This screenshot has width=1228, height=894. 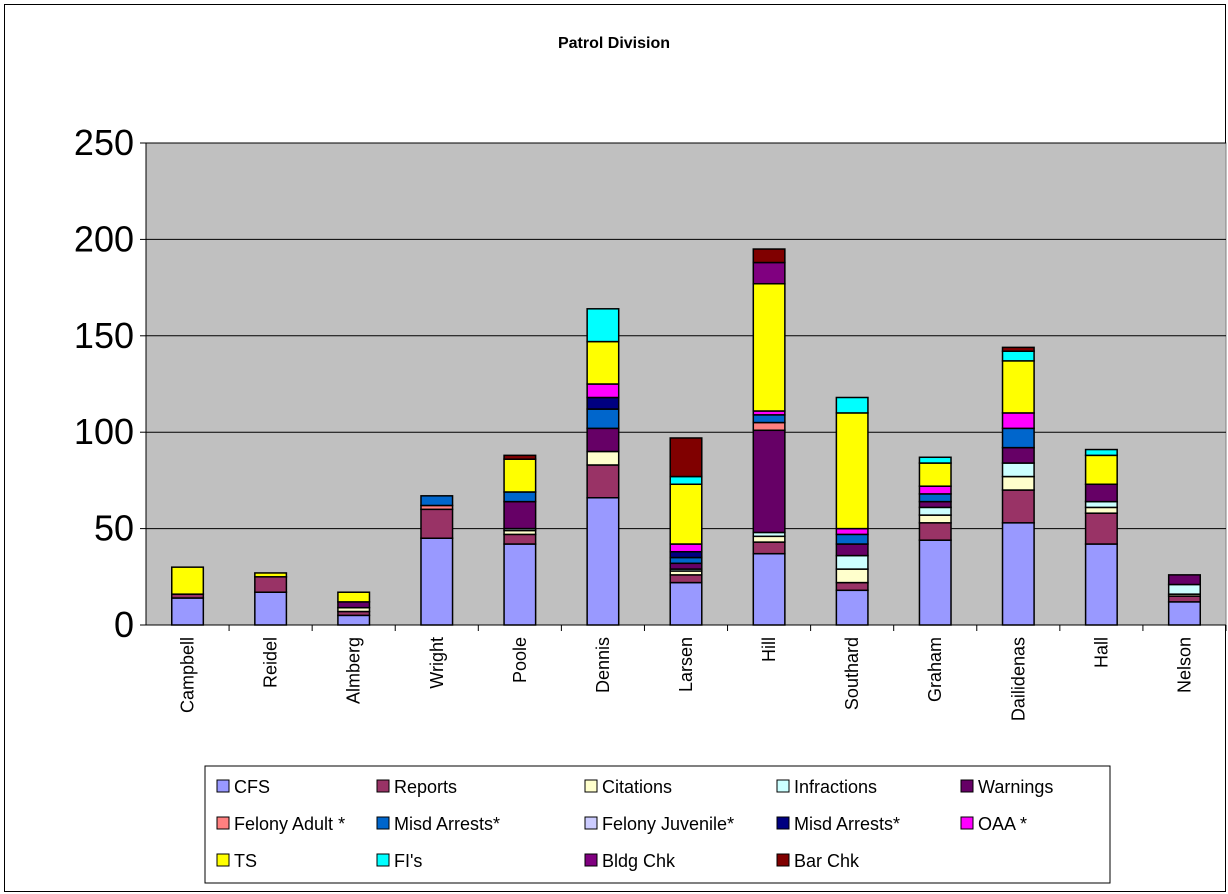 What do you see at coordinates (935, 474) in the screenshot?
I see `bar-graham-ts` at bounding box center [935, 474].